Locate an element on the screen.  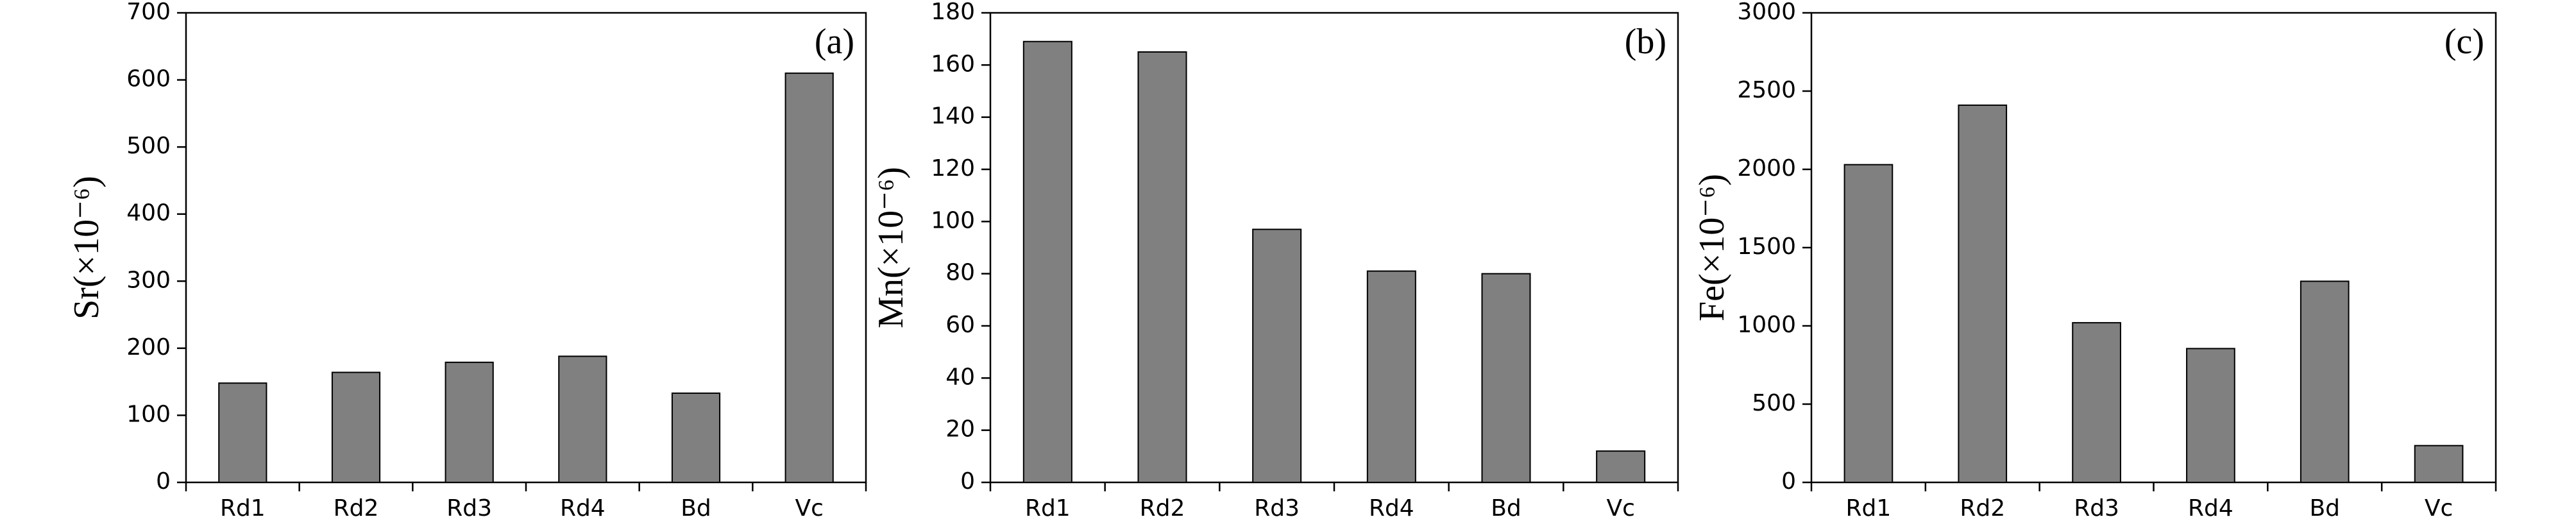
y-tick-label: 300 is located at coordinates (148, 280).